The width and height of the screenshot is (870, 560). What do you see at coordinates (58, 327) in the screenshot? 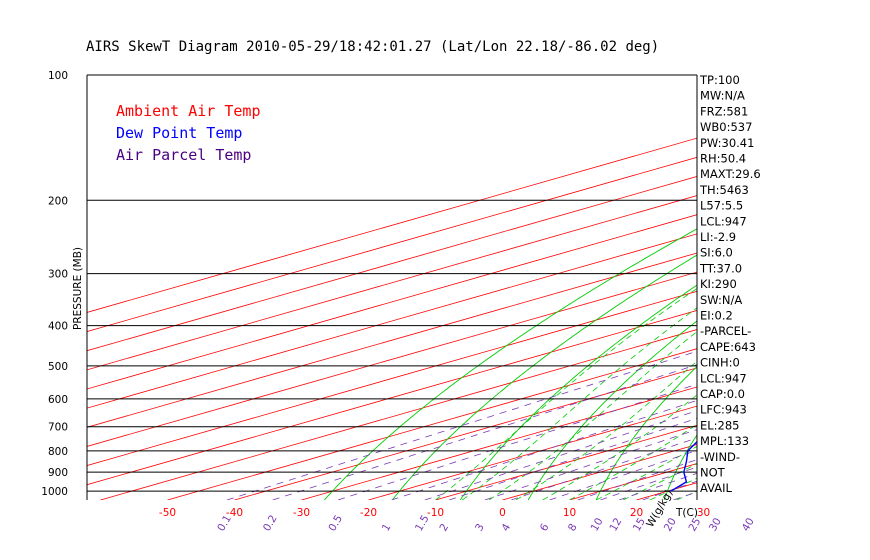
I see `pressure-label: 400` at bounding box center [58, 327].